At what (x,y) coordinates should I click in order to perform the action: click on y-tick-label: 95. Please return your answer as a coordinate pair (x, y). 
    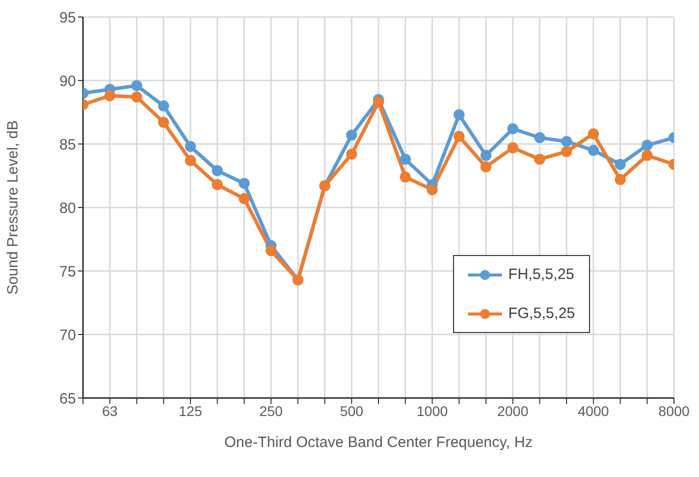
    Looking at the image, I should click on (67, 17).